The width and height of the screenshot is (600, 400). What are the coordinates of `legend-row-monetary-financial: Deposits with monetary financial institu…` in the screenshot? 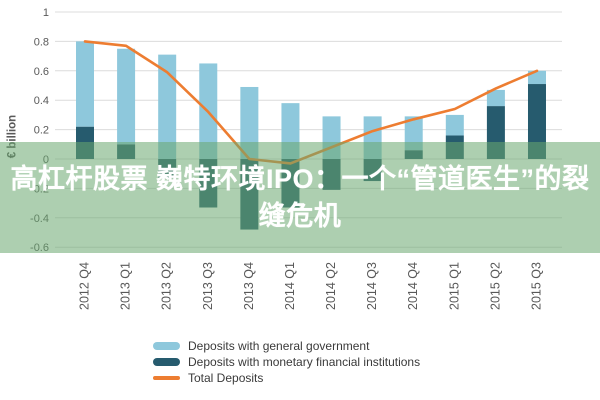 It's located at (286, 362).